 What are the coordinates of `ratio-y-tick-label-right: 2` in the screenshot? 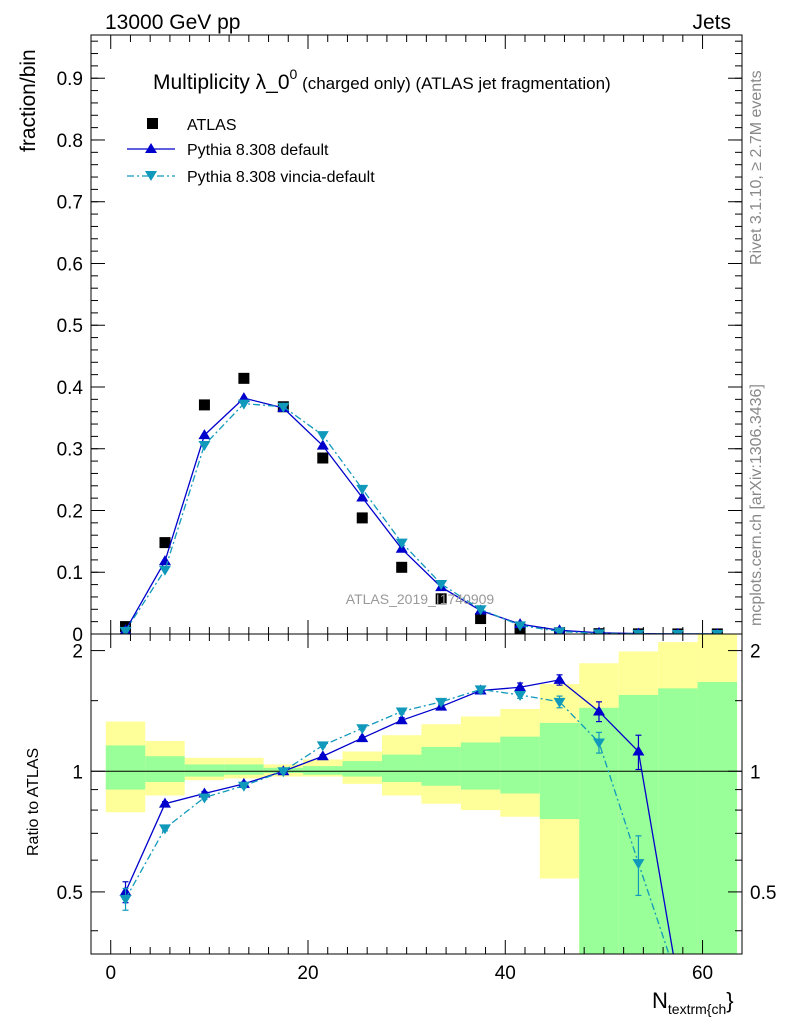 It's located at (755, 652).